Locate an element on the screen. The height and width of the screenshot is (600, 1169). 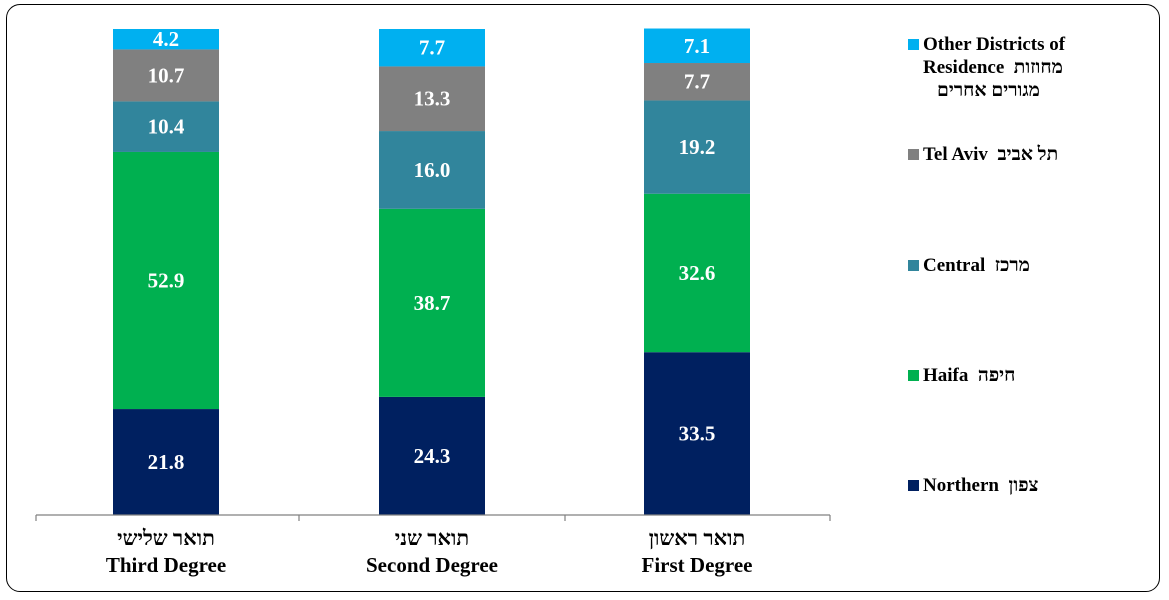
data-label: 19.2 is located at coordinates (697, 147).